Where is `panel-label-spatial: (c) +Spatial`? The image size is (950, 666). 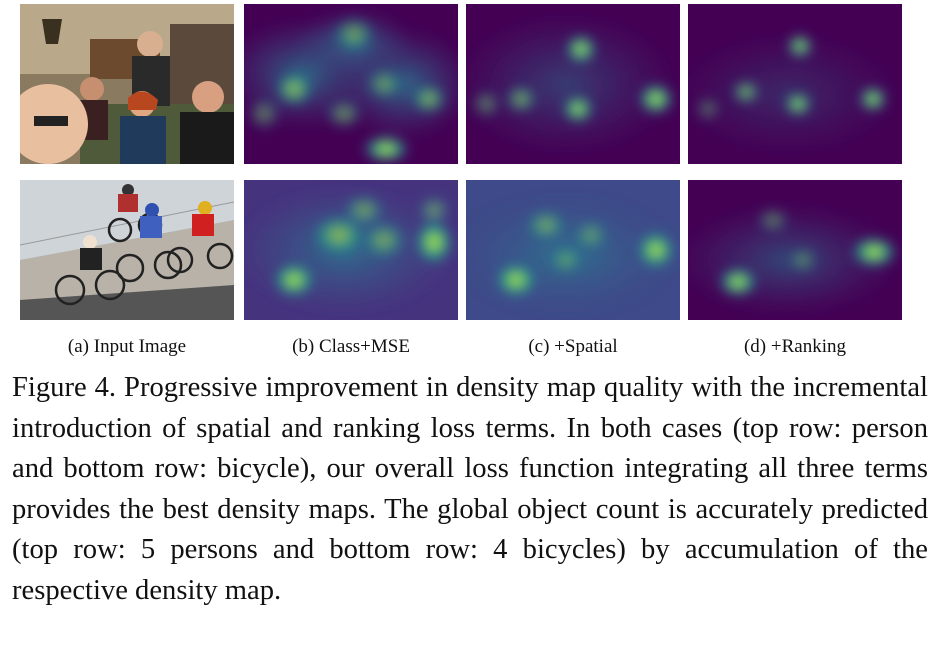 panel-label-spatial: (c) +Spatial is located at coordinates (573, 346).